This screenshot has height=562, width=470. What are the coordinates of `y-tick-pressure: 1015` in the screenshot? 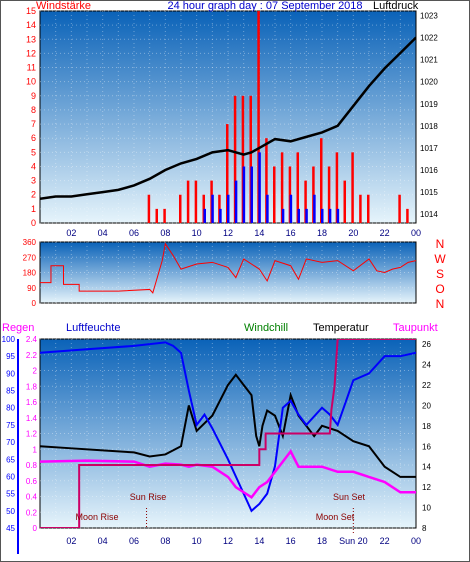 It's located at (429, 192).